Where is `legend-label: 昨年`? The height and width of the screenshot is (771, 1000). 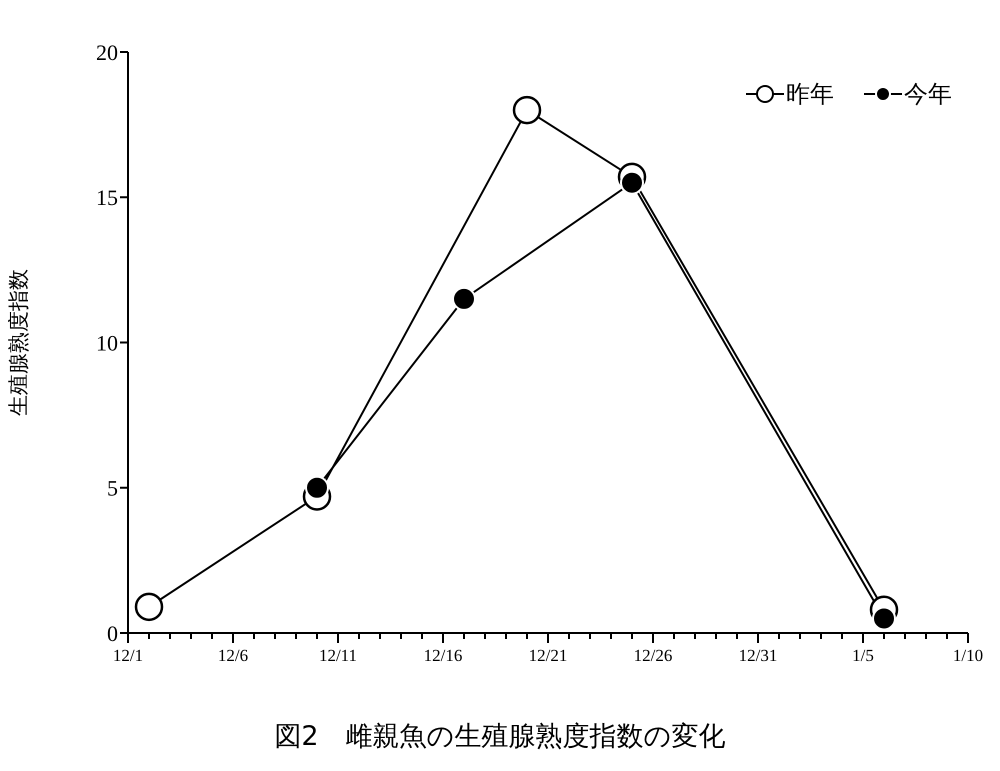 legend-label: 昨年 is located at coordinates (810, 94).